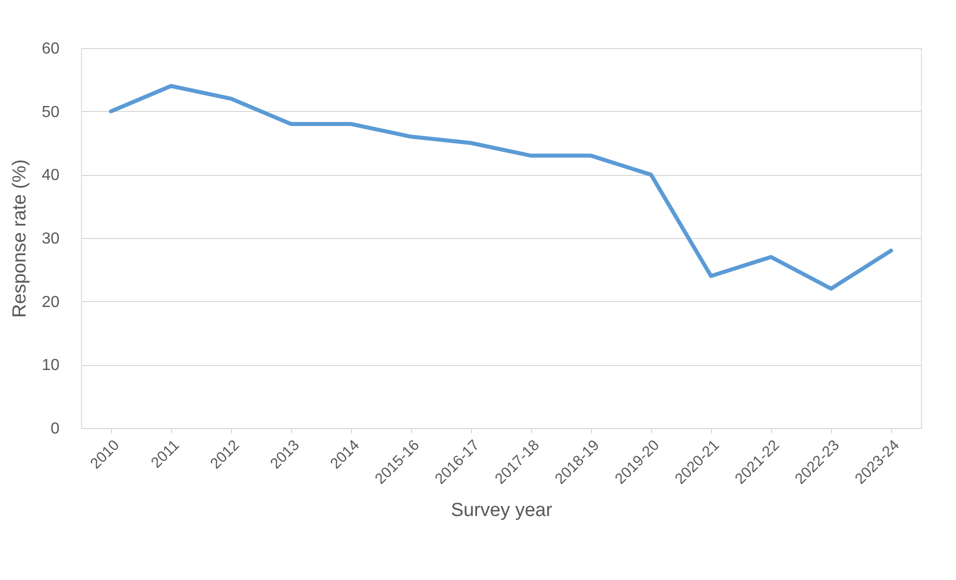  Describe the element at coordinates (51, 175) in the screenshot. I see `y-tick-label: 40` at that location.